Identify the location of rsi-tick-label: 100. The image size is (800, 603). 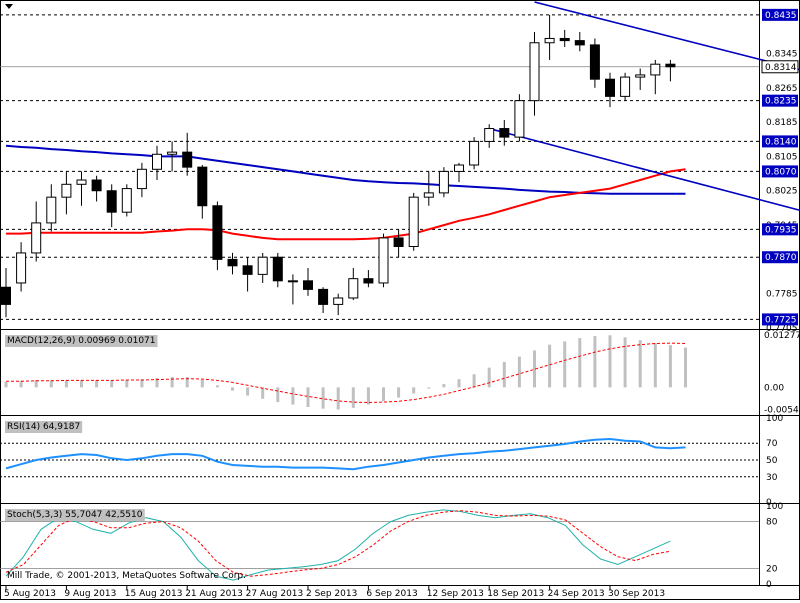
(774, 419).